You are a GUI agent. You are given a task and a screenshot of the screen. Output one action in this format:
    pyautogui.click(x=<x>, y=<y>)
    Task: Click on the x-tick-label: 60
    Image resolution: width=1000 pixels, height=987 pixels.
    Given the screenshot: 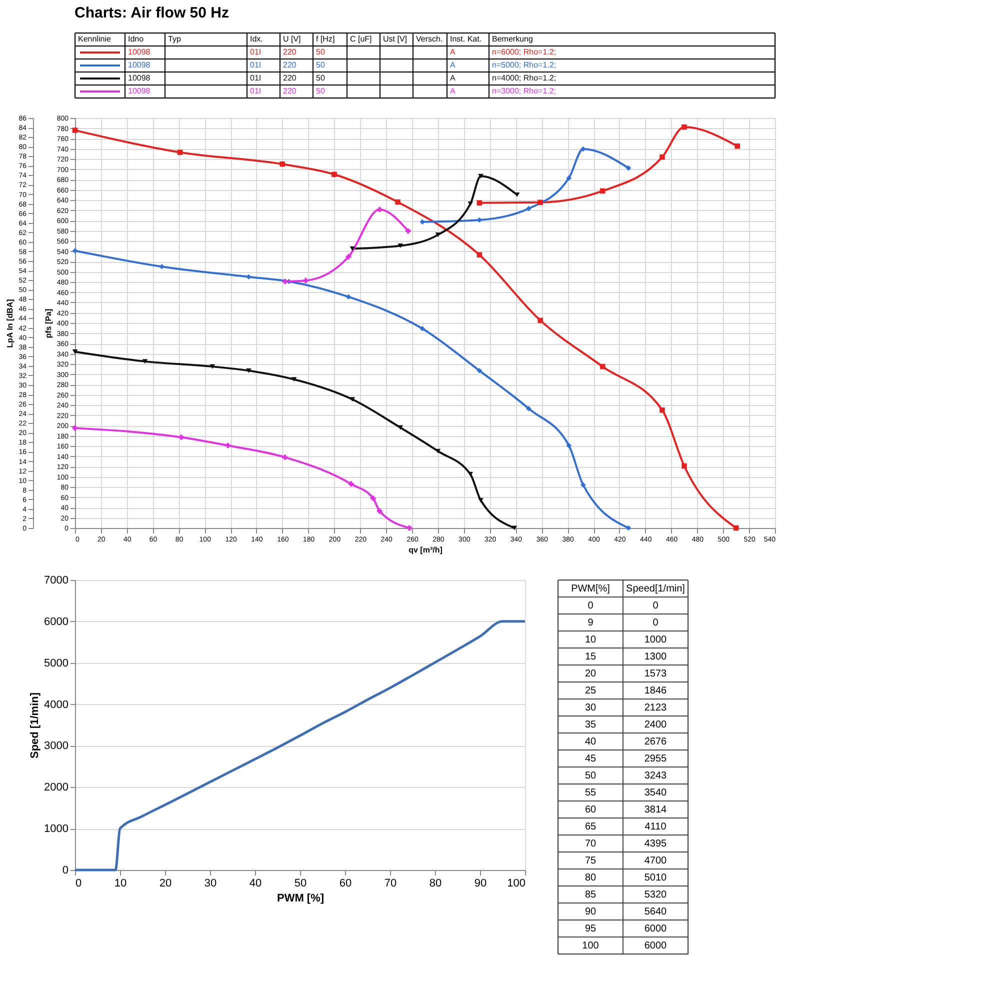 What is the action you would take?
    pyautogui.click(x=345, y=884)
    